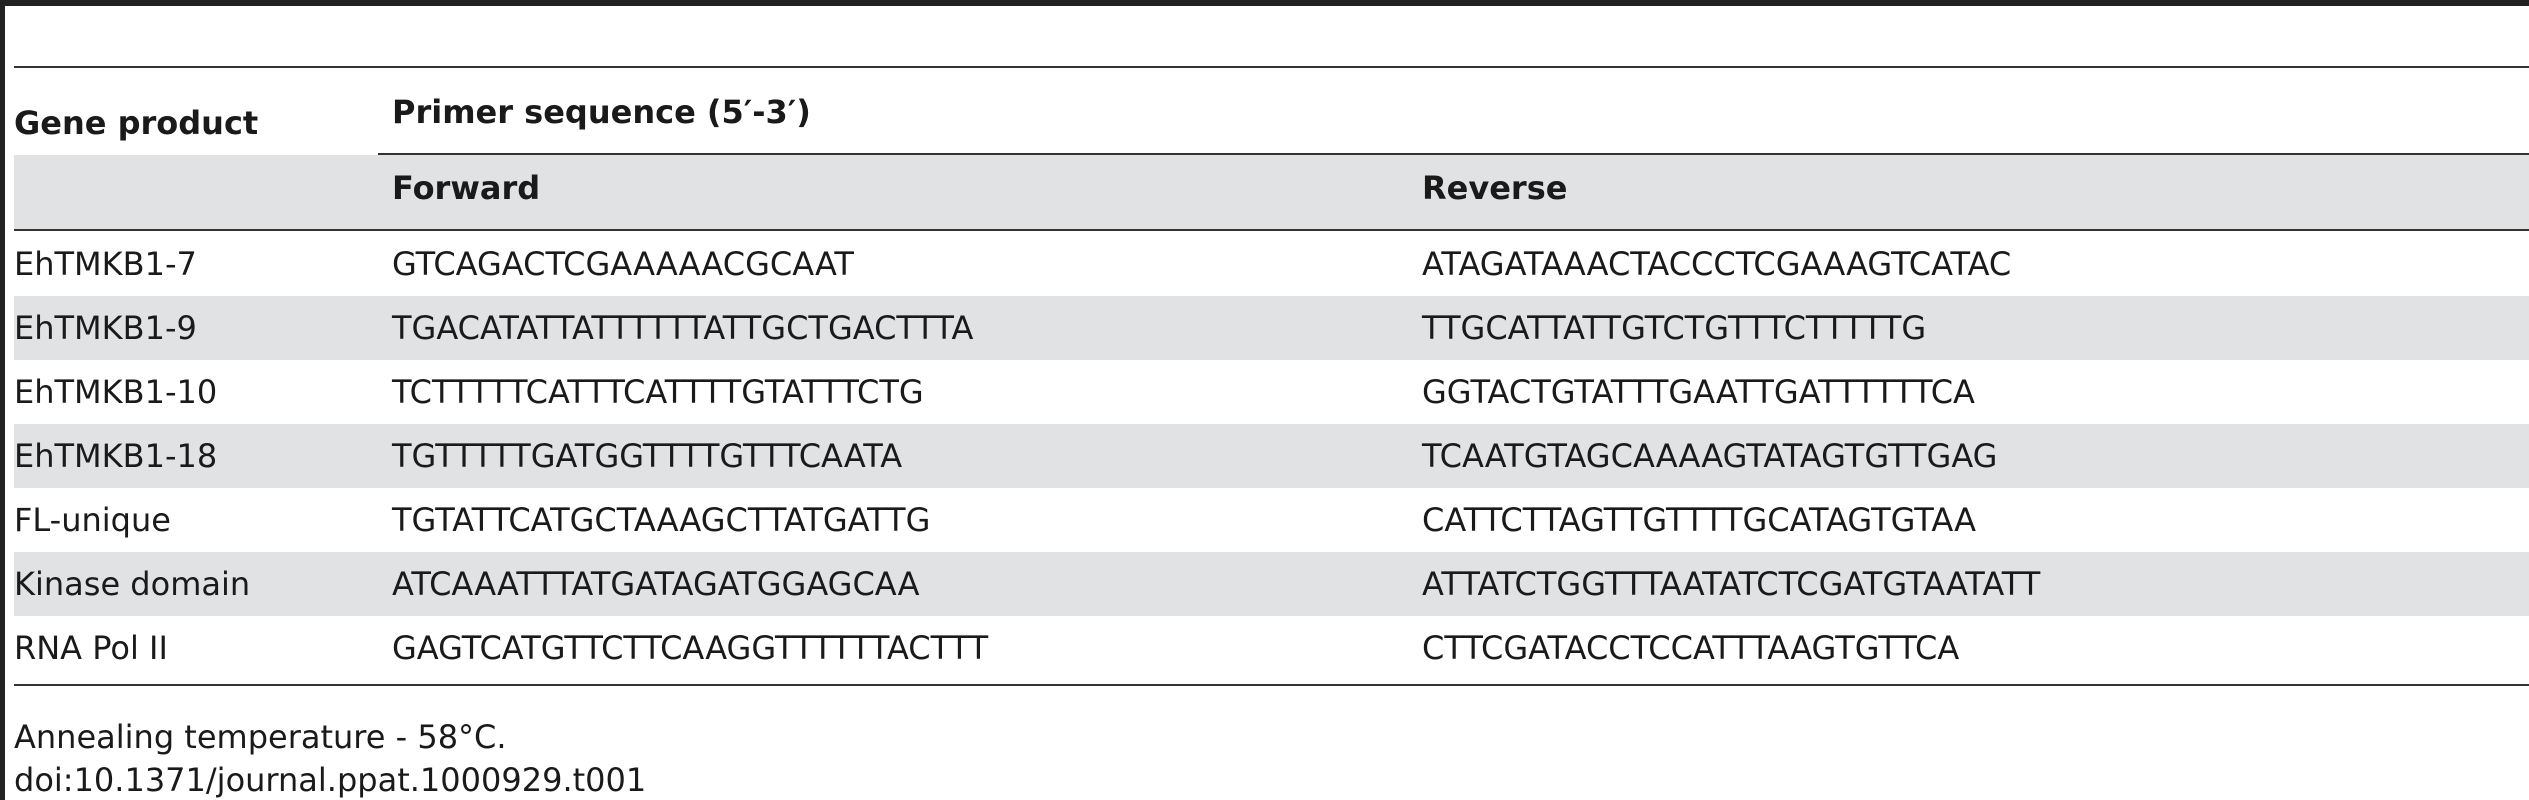  I want to click on header-primer-sequence: Primer sequence (5′-3′), so click(601, 112).